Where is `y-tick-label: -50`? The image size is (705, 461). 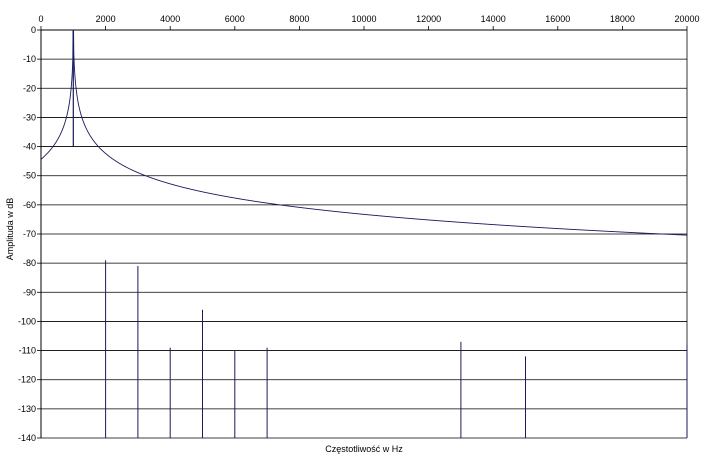 y-tick-label: -50 is located at coordinates (29, 176).